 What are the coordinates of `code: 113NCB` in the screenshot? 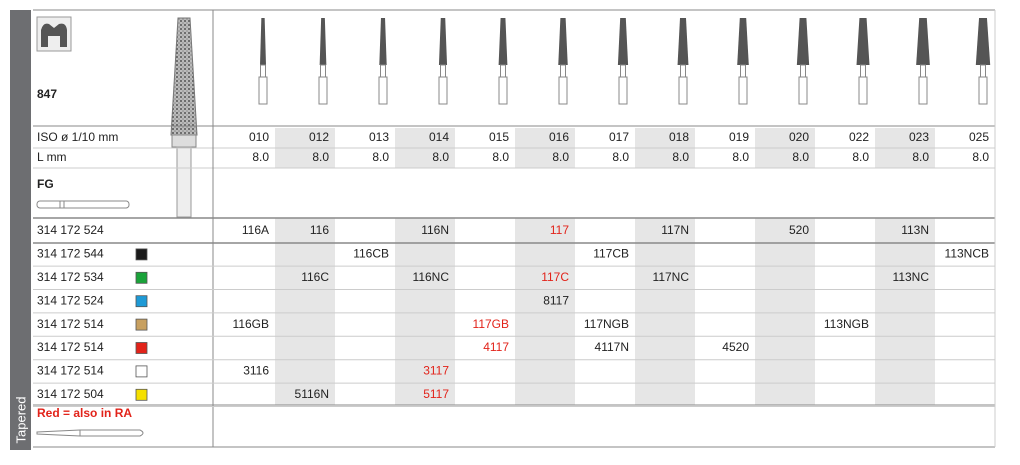 It's located at (967, 254).